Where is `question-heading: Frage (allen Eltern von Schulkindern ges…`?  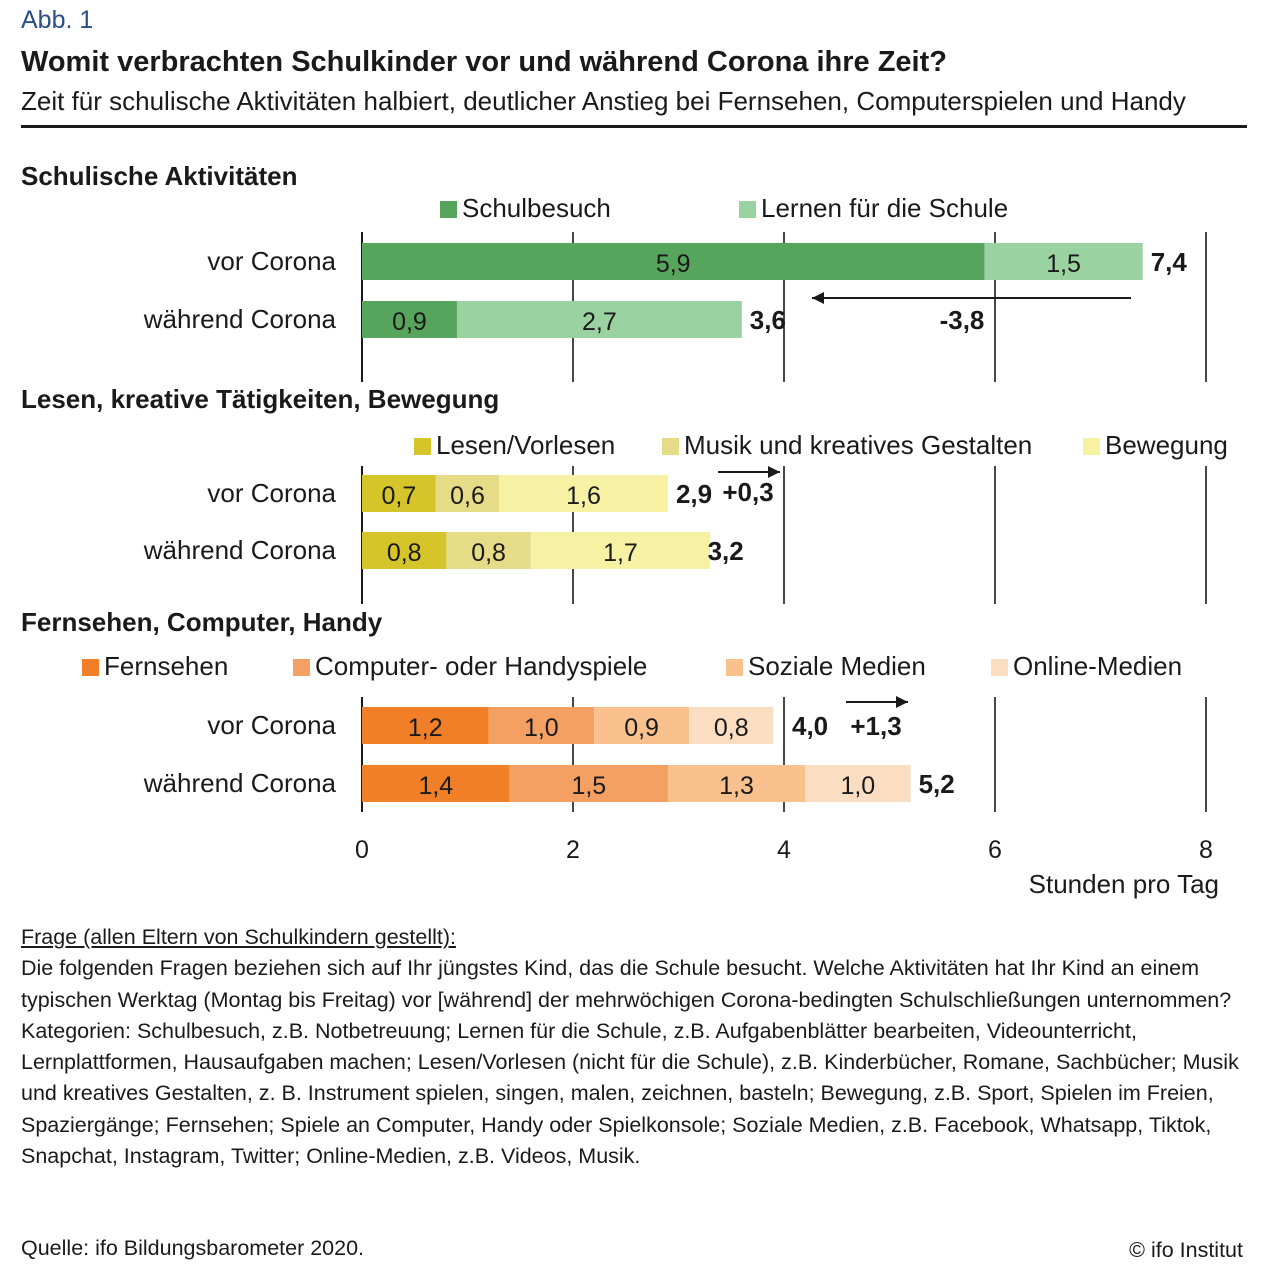 question-heading: Frage (allen Eltern von Schulkindern ges… is located at coordinates (238, 937).